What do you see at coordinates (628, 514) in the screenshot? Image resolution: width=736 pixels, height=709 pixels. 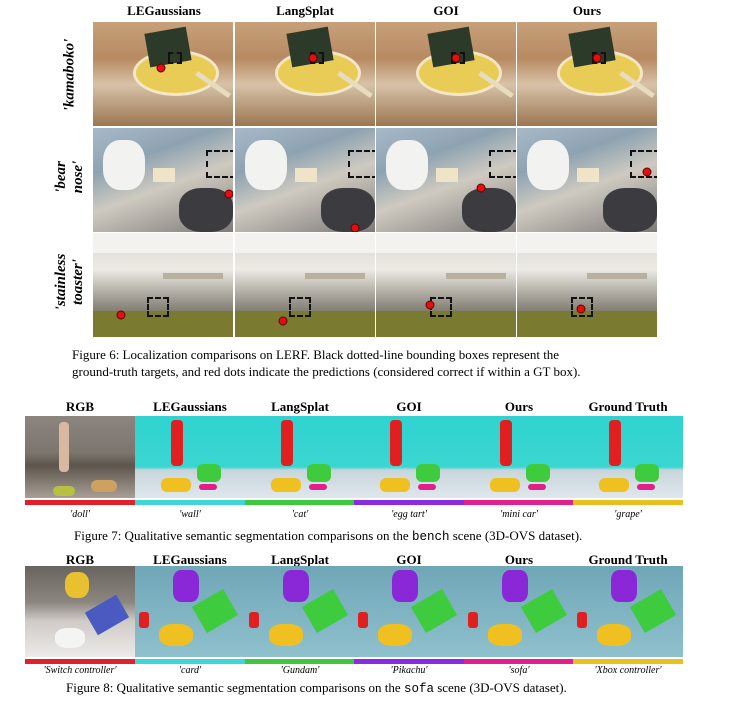 I see `fig7-query-label: 'grape'` at bounding box center [628, 514].